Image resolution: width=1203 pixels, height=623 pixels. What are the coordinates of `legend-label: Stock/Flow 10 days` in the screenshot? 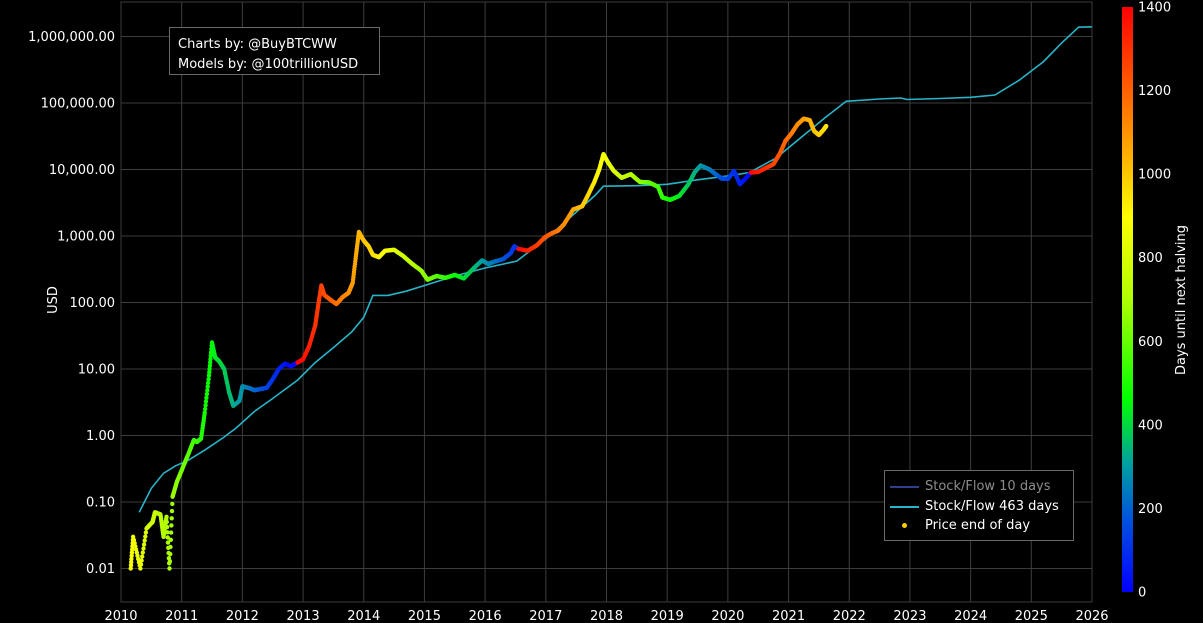 It's located at (988, 486).